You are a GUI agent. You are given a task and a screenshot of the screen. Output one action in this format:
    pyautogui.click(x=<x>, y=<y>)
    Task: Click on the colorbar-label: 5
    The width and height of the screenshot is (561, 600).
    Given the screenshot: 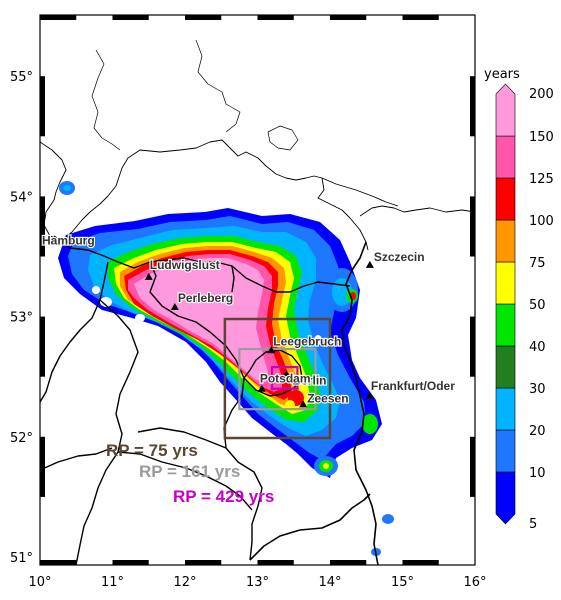 What is the action you would take?
    pyautogui.click(x=533, y=524)
    